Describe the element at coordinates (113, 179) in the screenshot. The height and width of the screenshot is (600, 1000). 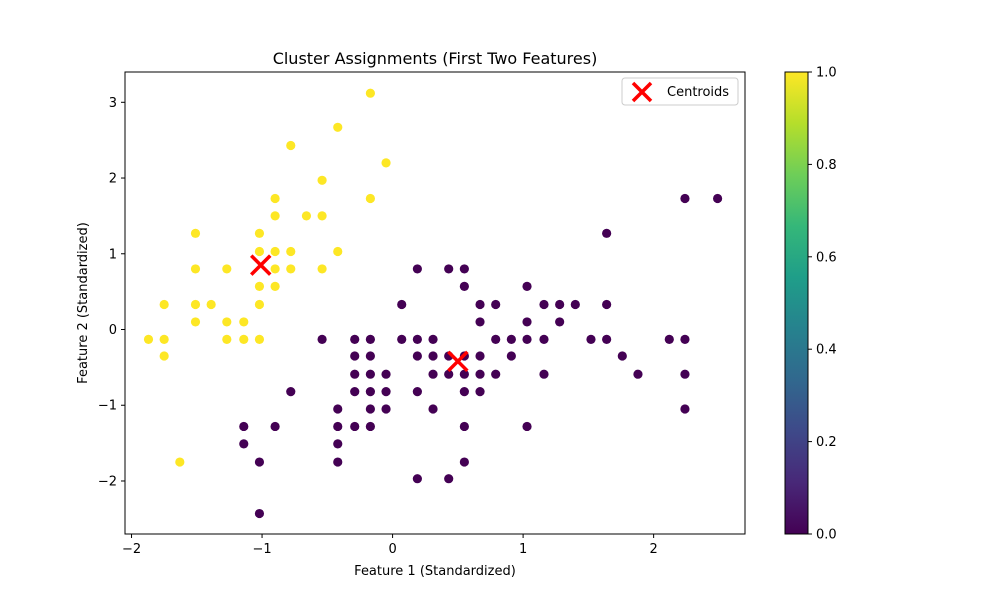
I see `y-tick-label: 2` at that location.